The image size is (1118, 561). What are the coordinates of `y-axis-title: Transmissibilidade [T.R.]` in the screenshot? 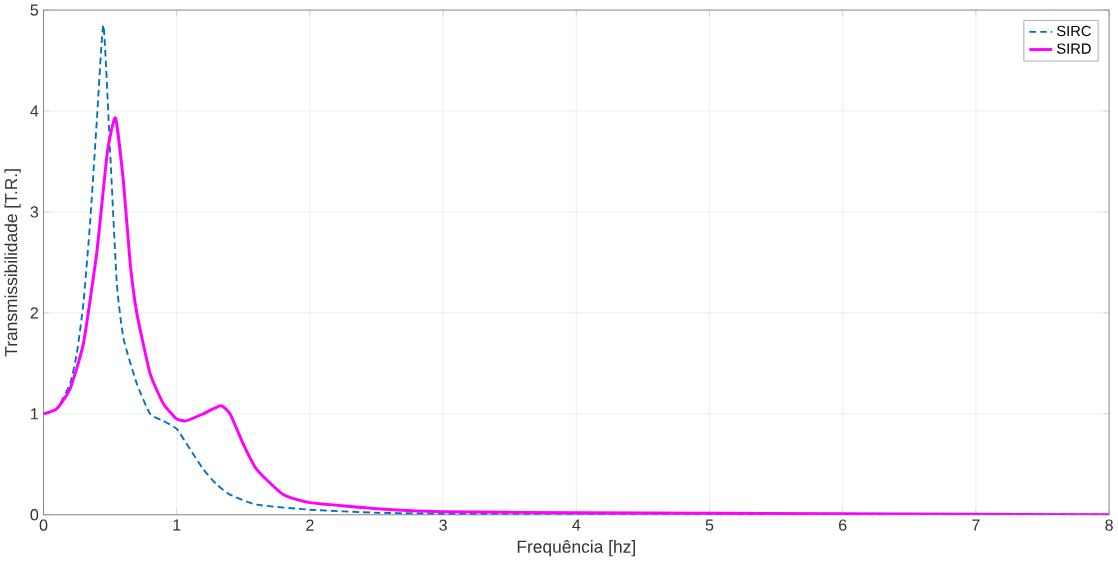 It's located at (12, 263).